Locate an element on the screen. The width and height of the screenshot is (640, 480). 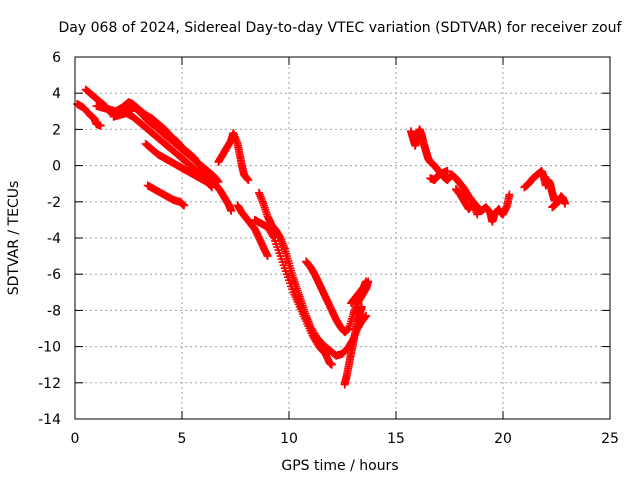
y-tick-label: -10 is located at coordinates (49, 348).